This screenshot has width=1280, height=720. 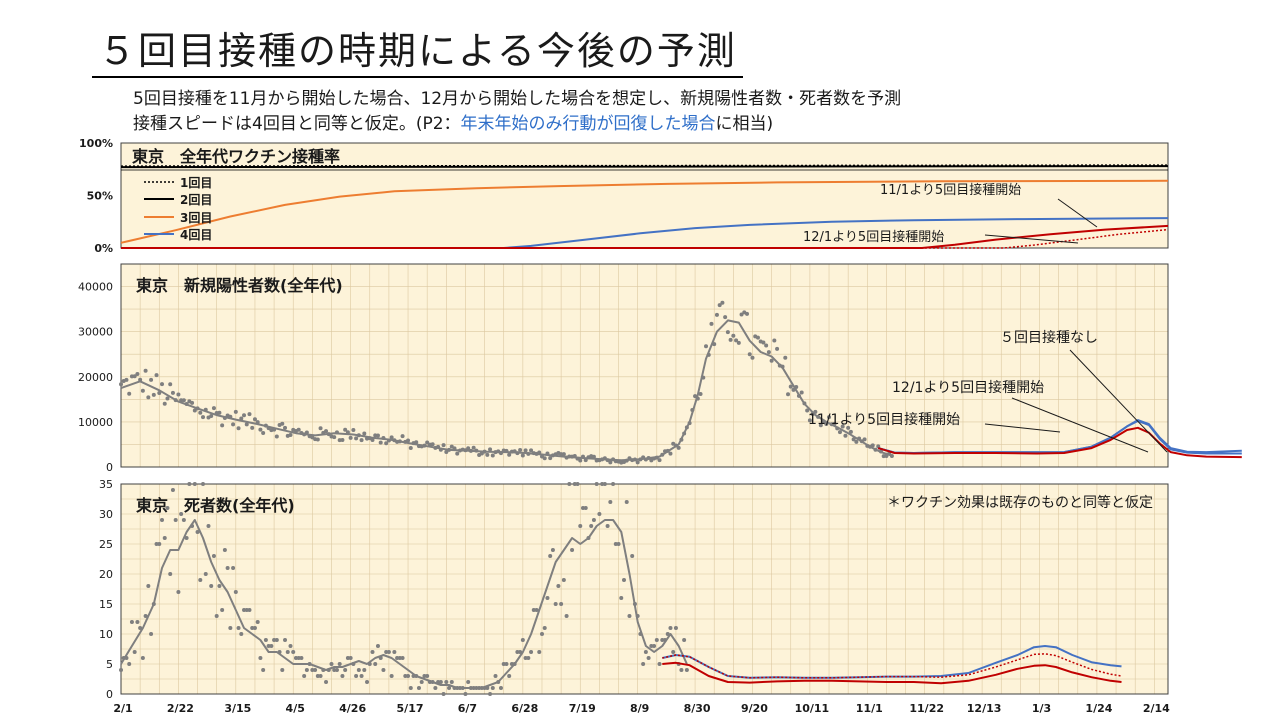 What do you see at coordinates (109, 694) in the screenshot?
I see `y-tick-label: 0` at bounding box center [109, 694].